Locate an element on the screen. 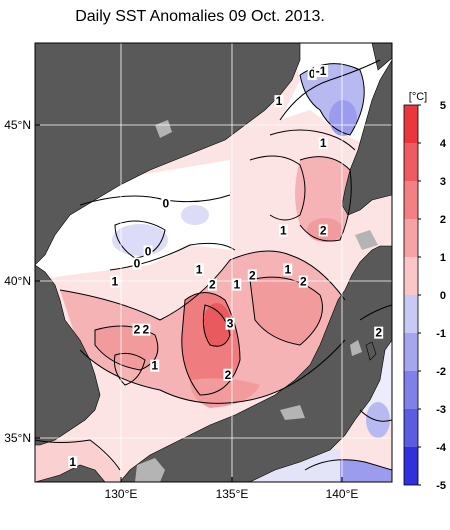 The width and height of the screenshot is (450, 530). colorbar-tick-label: 4 is located at coordinates (443, 144).